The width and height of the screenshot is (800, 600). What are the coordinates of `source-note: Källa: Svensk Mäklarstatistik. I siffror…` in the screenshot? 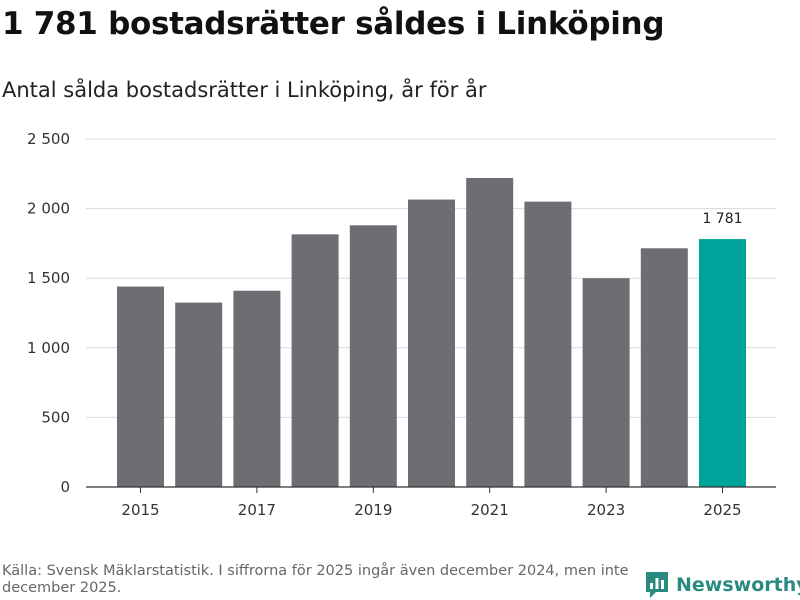 It's located at (315, 579).